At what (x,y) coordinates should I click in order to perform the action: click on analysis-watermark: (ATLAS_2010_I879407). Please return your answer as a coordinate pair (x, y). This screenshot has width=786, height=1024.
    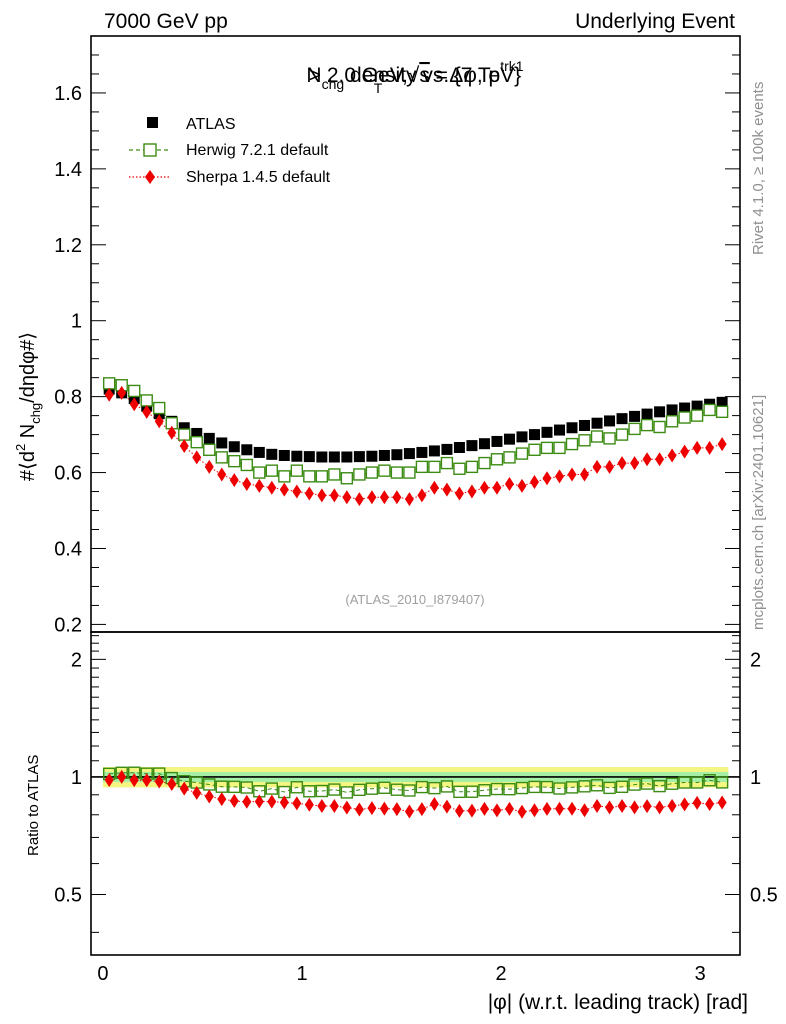
    Looking at the image, I should click on (414, 599).